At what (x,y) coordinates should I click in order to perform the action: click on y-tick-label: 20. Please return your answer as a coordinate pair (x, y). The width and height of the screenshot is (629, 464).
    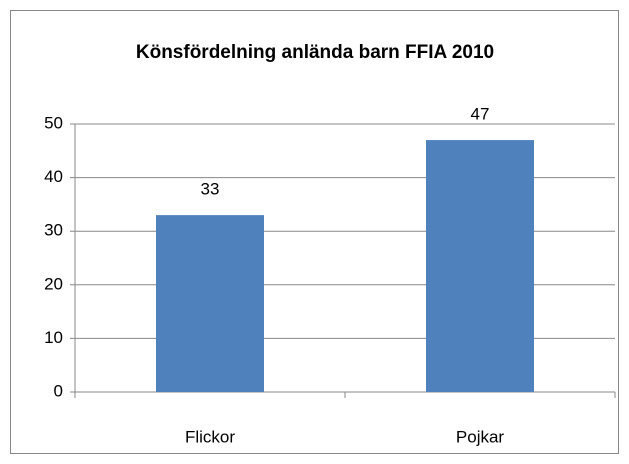
    Looking at the image, I should click on (53, 283).